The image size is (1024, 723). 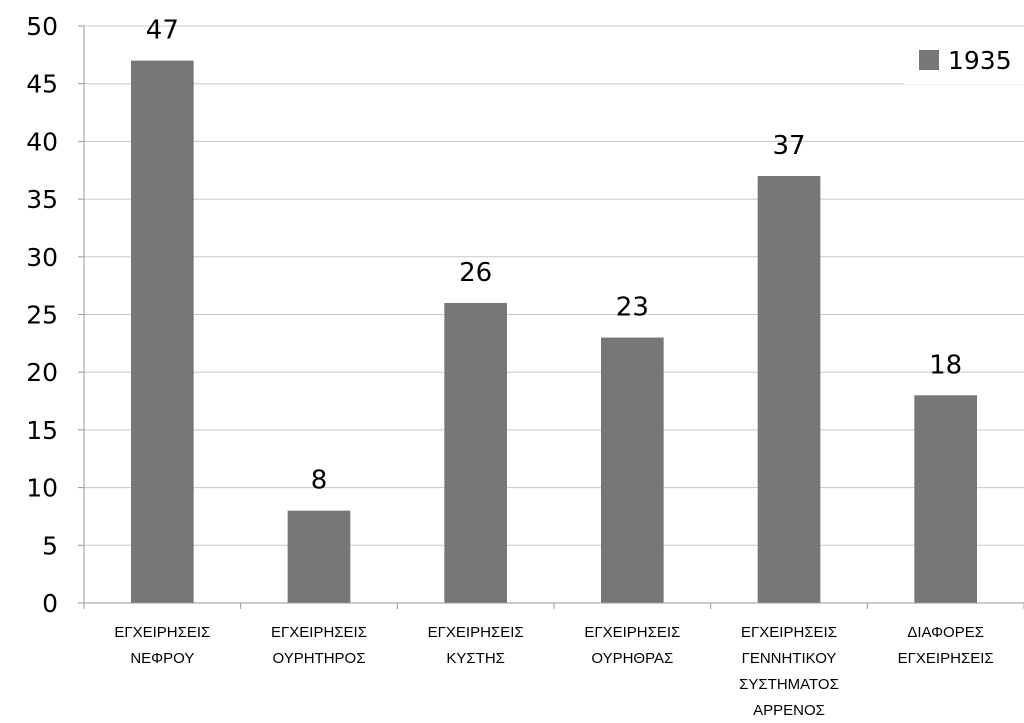 What do you see at coordinates (319, 658) in the screenshot?
I see `x-tick-label: ΟΥΡΗΤΗΡΟΣ` at bounding box center [319, 658].